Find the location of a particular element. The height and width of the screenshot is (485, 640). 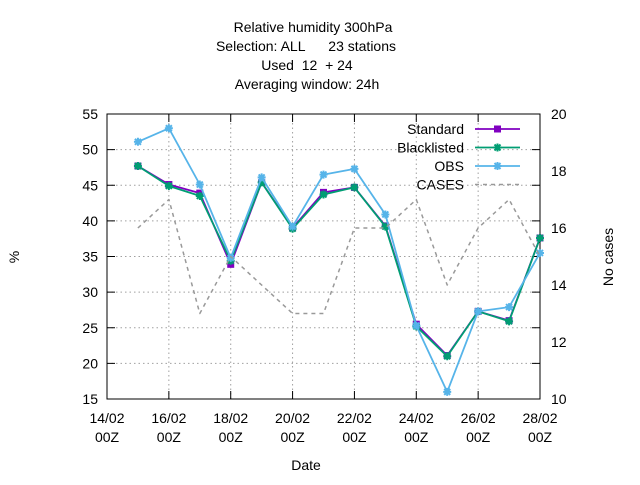

x-tick-label: 22/02 is located at coordinates (354, 418).